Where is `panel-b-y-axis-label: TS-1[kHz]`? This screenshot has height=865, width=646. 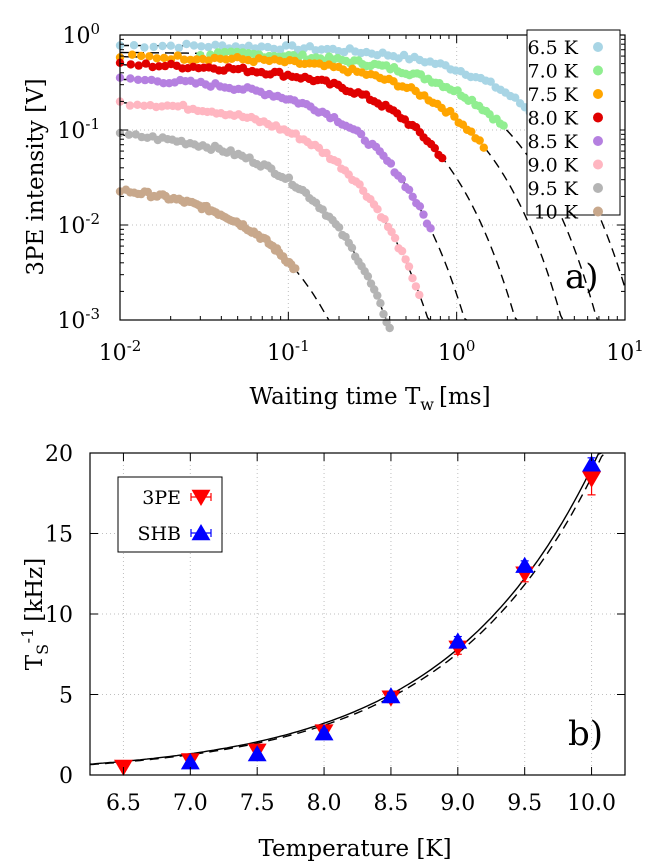
panel-b-y-axis-label: TS-1[kHz] is located at coordinates (35, 614).